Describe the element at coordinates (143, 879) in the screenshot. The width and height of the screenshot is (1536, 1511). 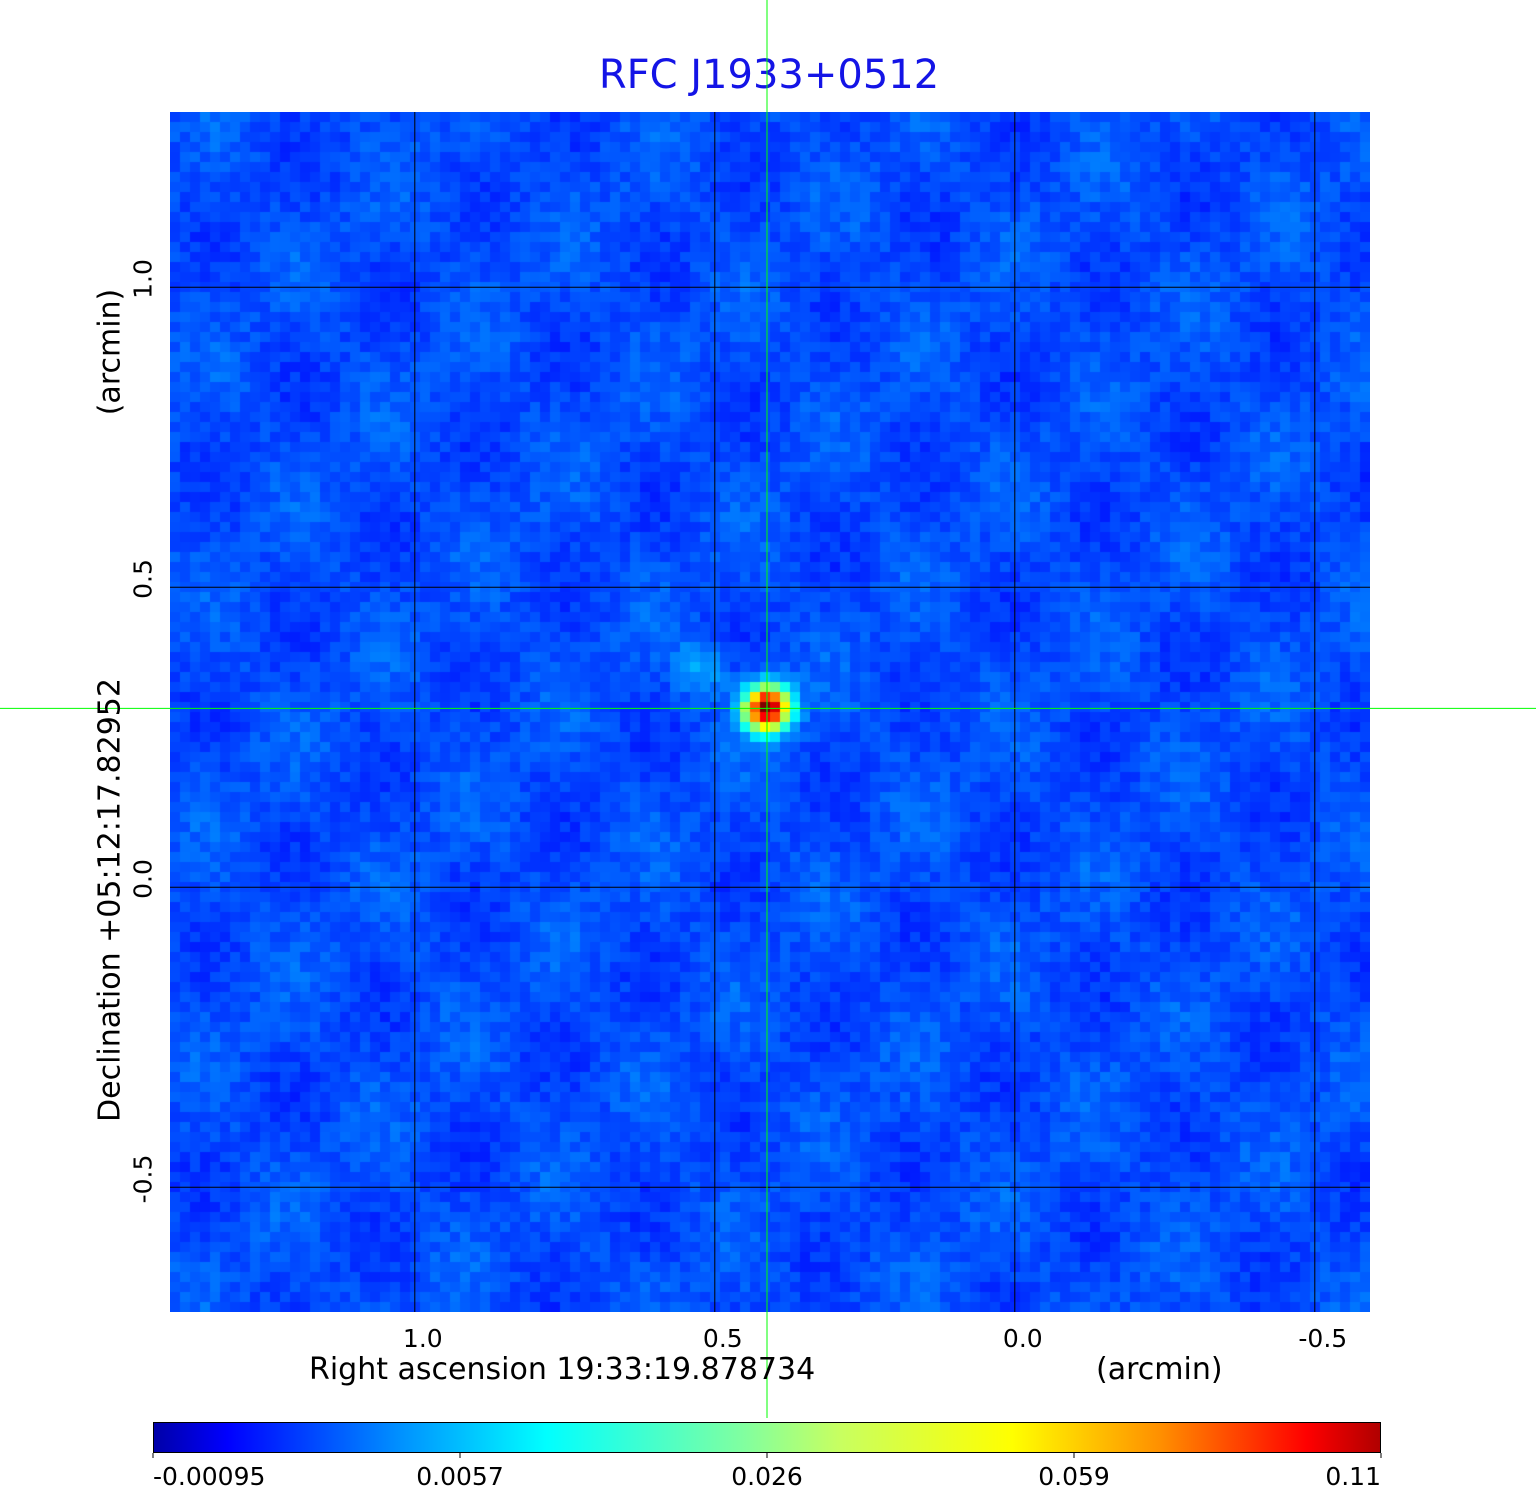
I see `y-tick-label: 0.0` at that location.